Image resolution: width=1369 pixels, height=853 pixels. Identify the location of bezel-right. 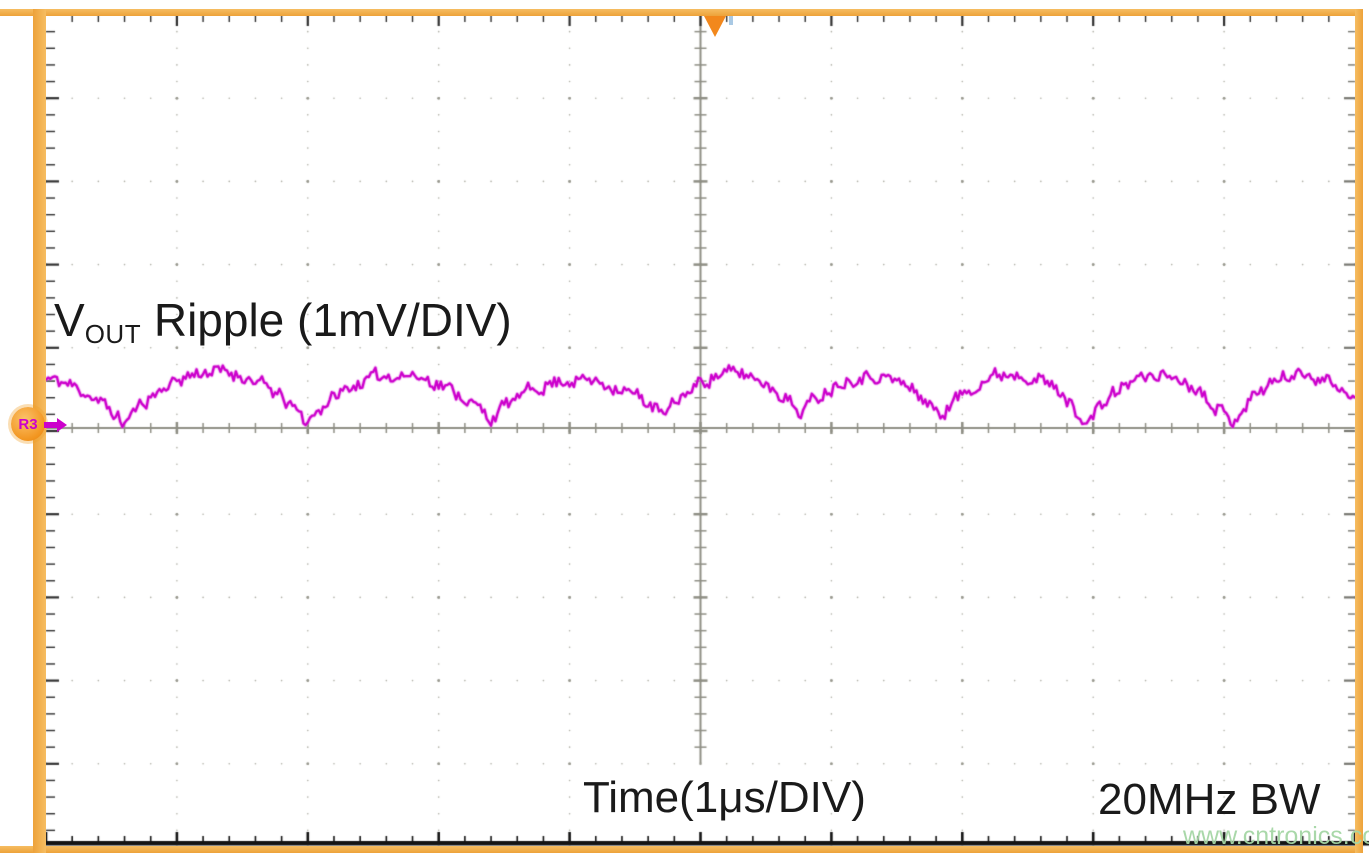
(1359, 431).